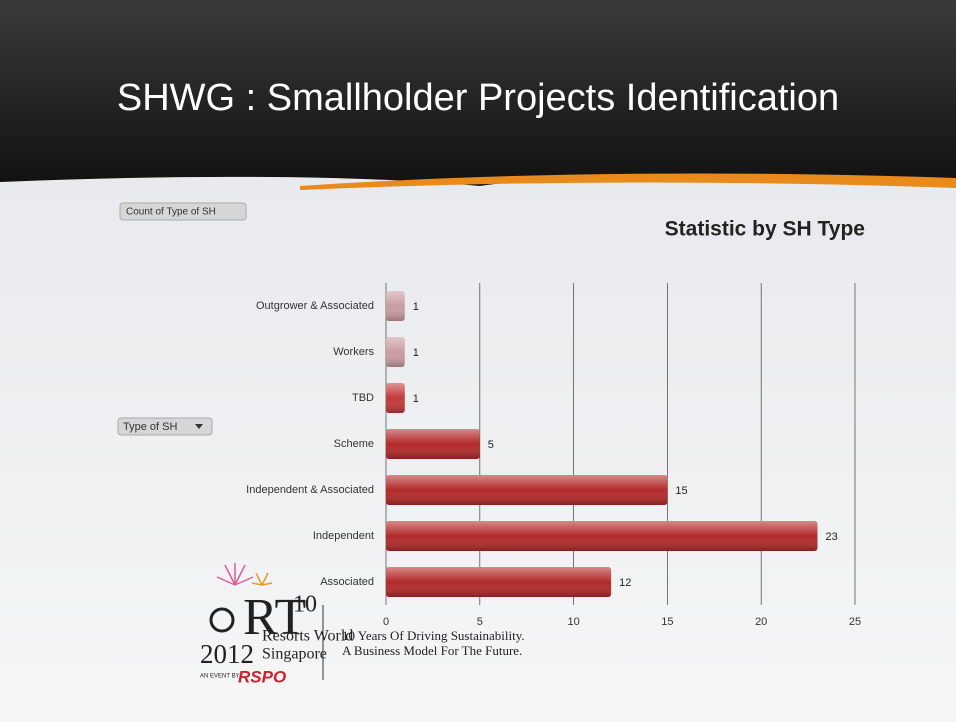  Describe the element at coordinates (222, 620) in the screenshot. I see `logo-ring` at that location.